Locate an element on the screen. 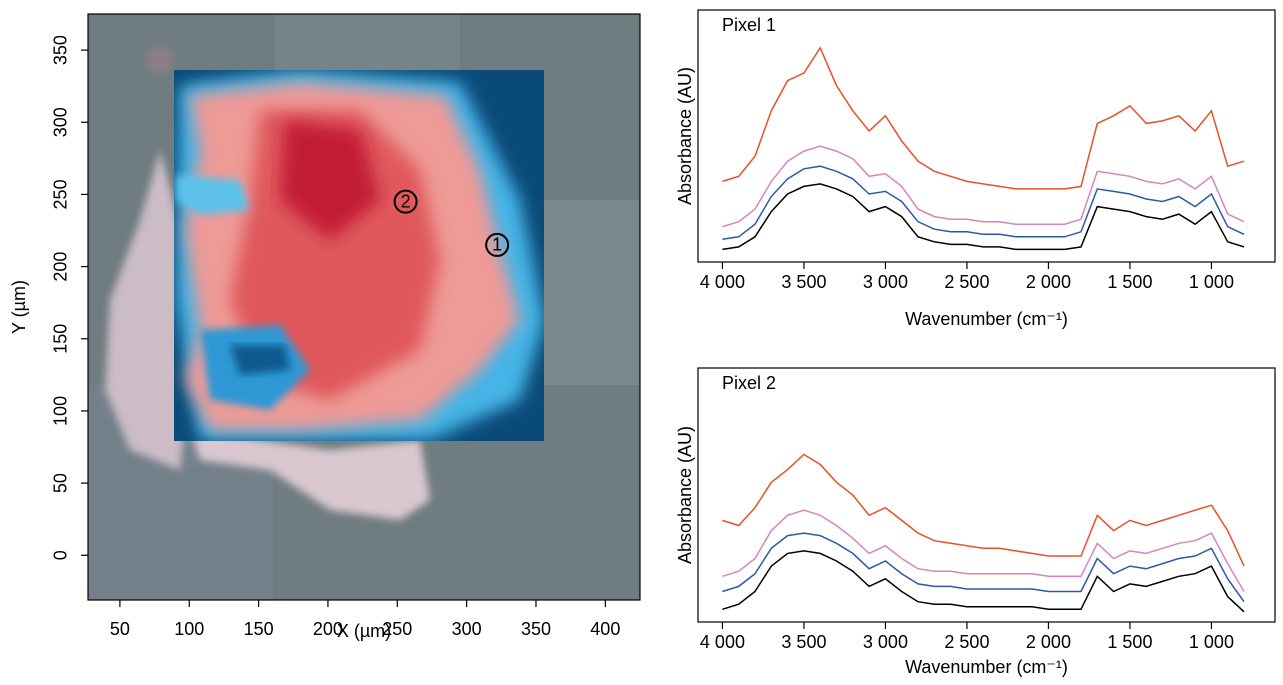 Image resolution: width=1283 pixels, height=685 pixels. y-tick-label: 200 is located at coordinates (61, 267).